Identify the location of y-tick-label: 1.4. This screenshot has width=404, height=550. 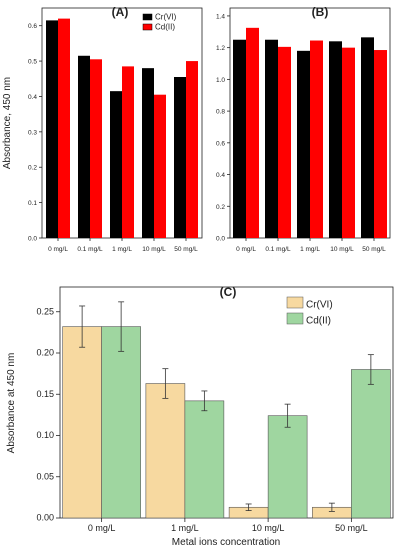
(220, 16).